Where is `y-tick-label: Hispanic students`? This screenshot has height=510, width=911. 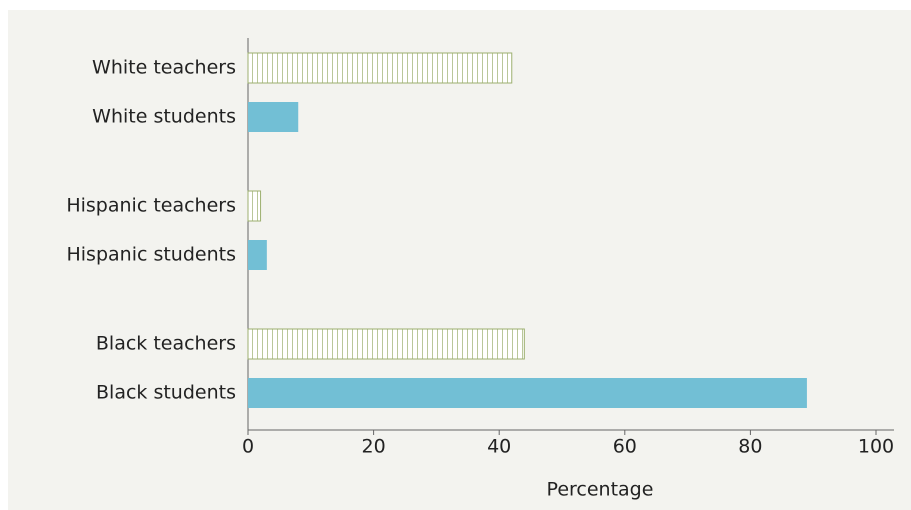 y-tick-label: Hispanic students is located at coordinates (151, 255).